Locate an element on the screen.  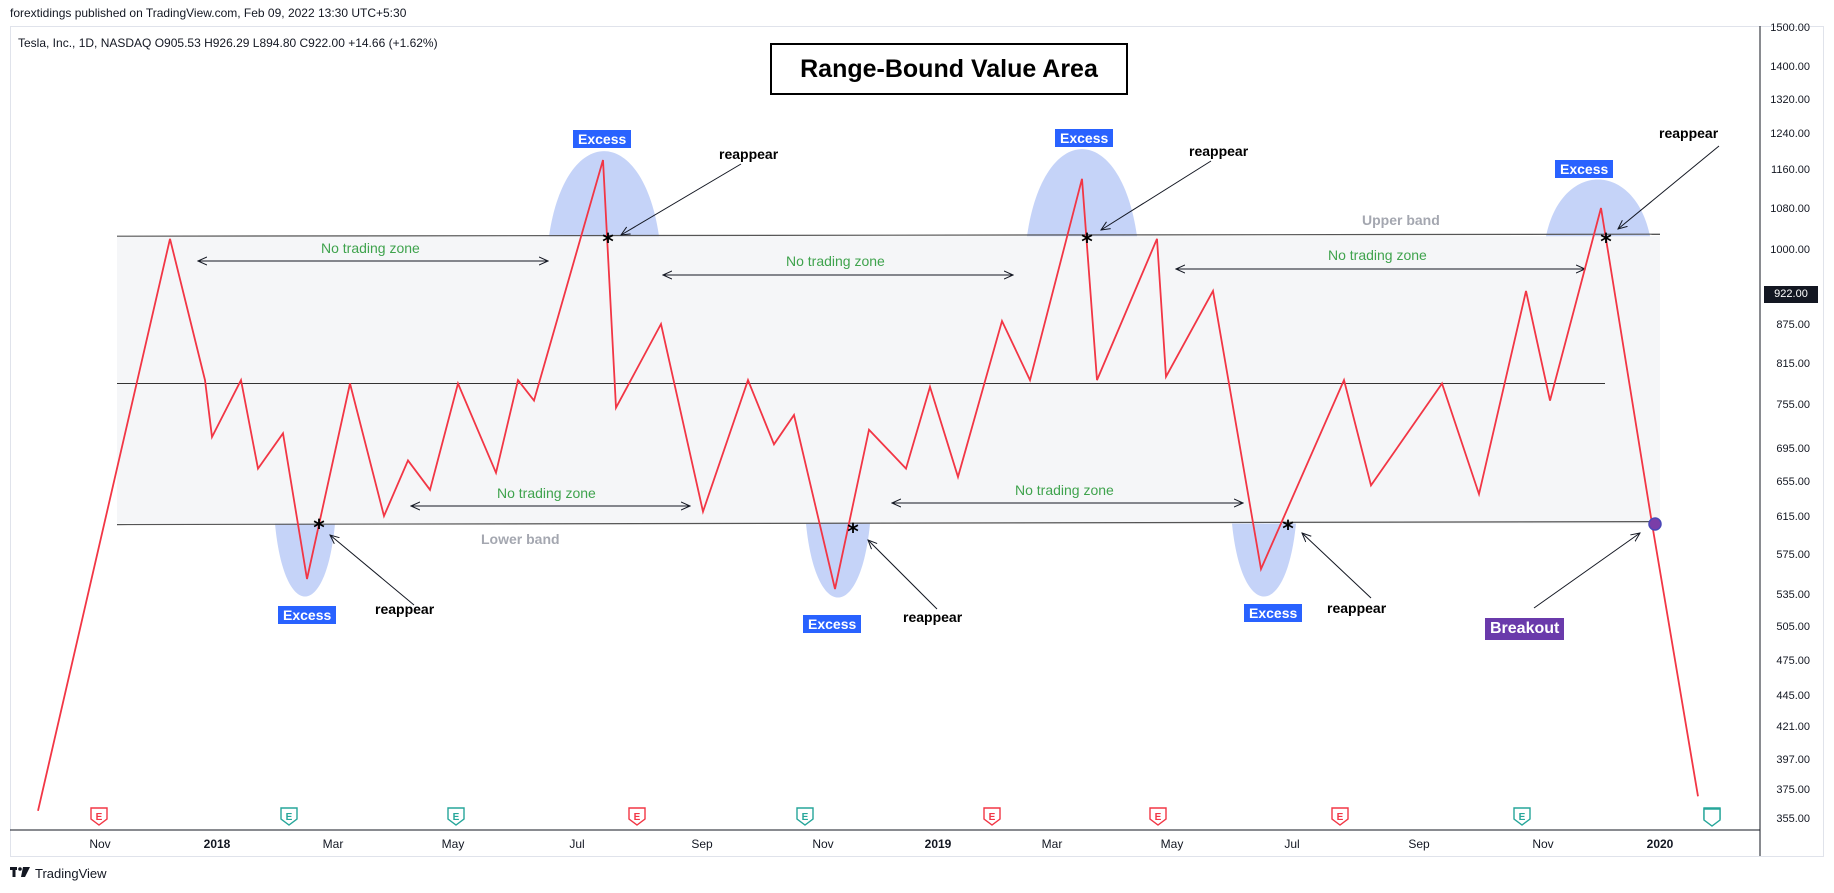
y-tick-label: 535.00 is located at coordinates (1793, 595).